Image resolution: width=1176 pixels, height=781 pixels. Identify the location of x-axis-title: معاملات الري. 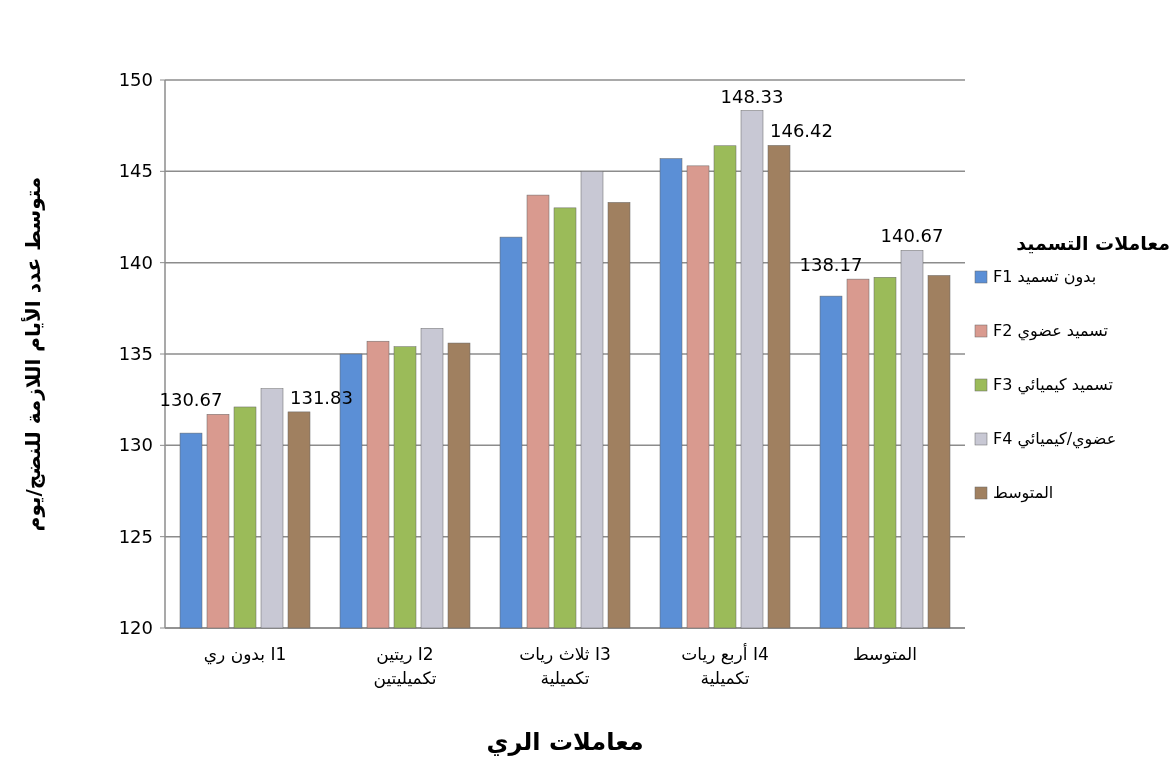
(565, 742).